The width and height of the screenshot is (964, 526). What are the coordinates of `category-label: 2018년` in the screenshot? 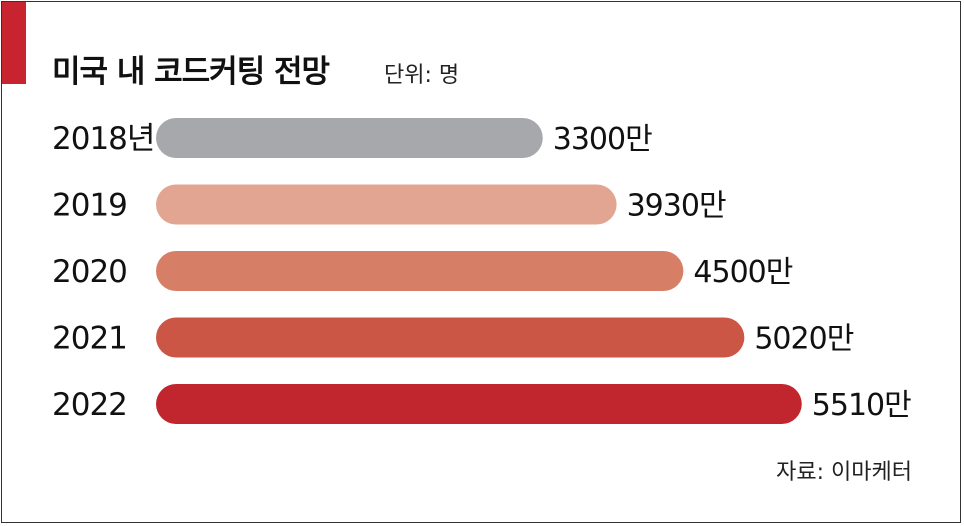 It's located at (103, 139).